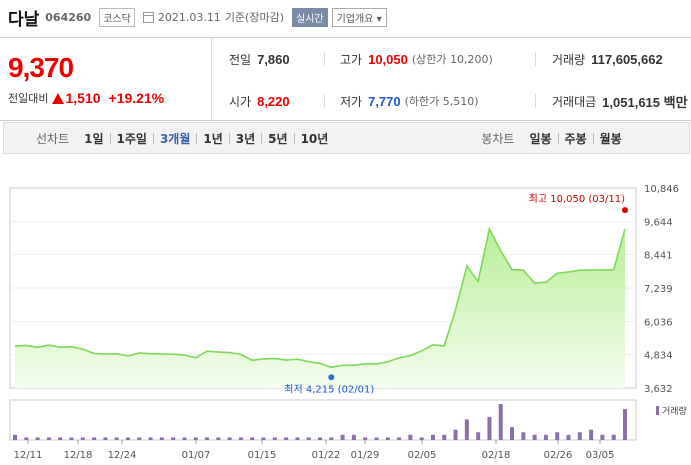  Describe the element at coordinates (384, 101) in the screenshot. I see `low-value: 7,770` at that location.